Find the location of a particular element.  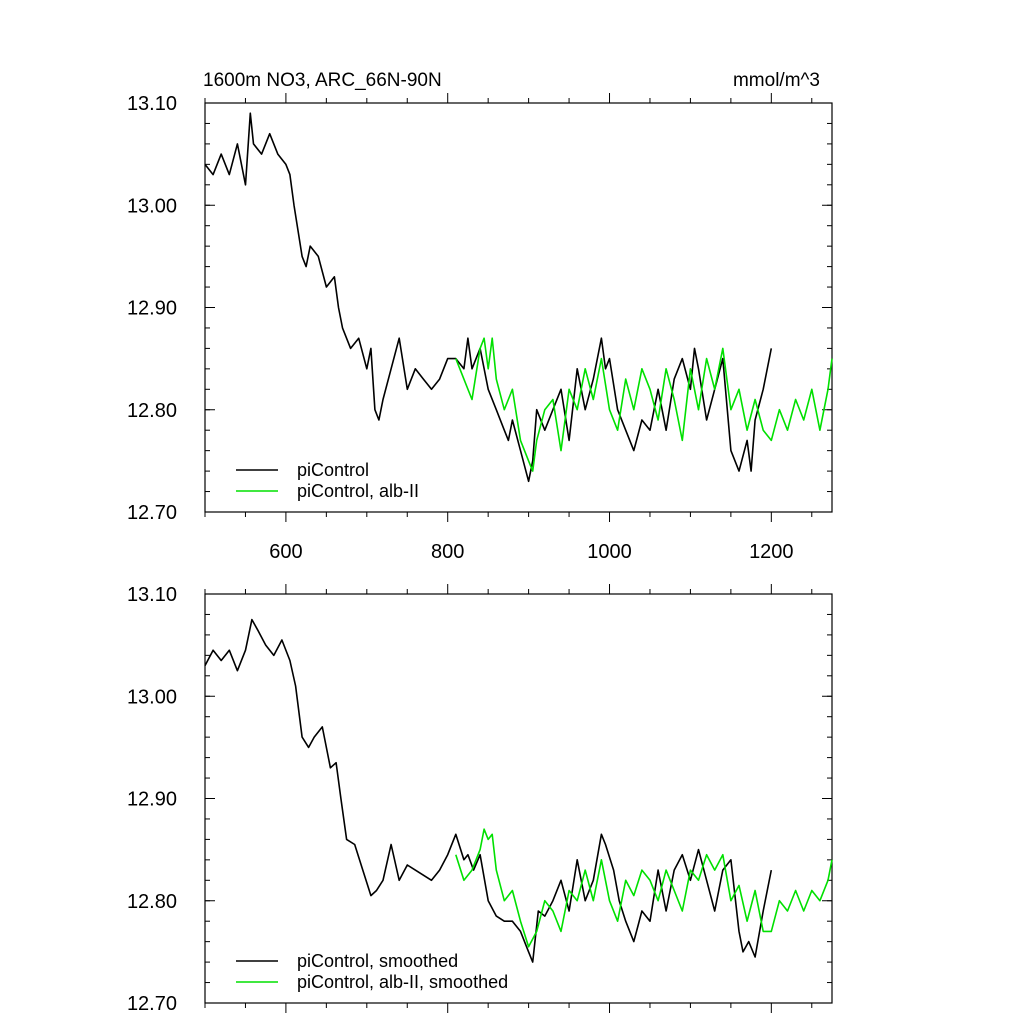

x-tick-label: 800 is located at coordinates (447, 552).